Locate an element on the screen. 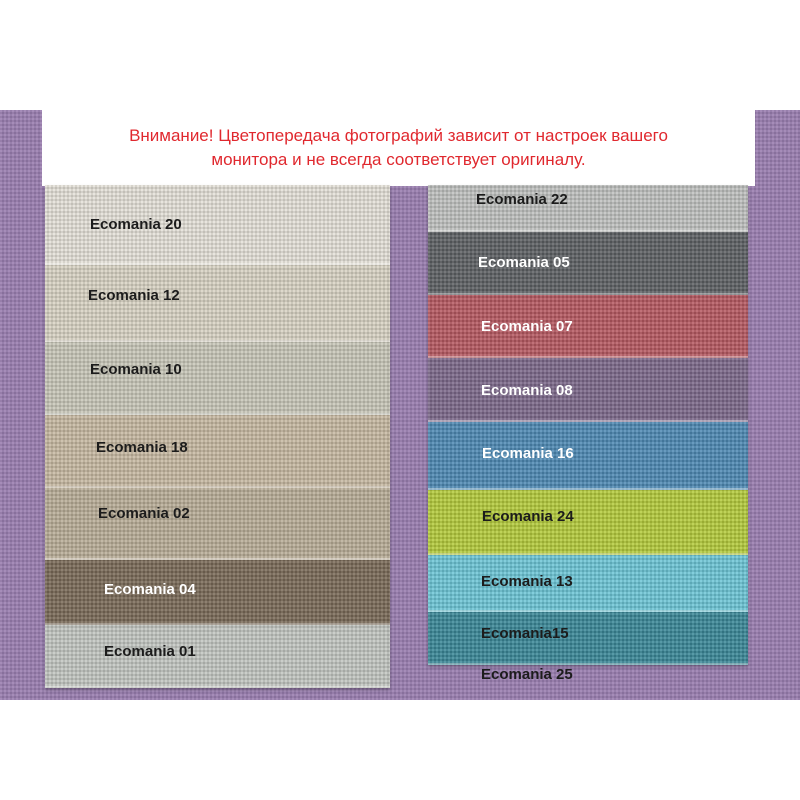 The height and width of the screenshot is (800, 800). swatch-label: Ecomania15 is located at coordinates (525, 633).